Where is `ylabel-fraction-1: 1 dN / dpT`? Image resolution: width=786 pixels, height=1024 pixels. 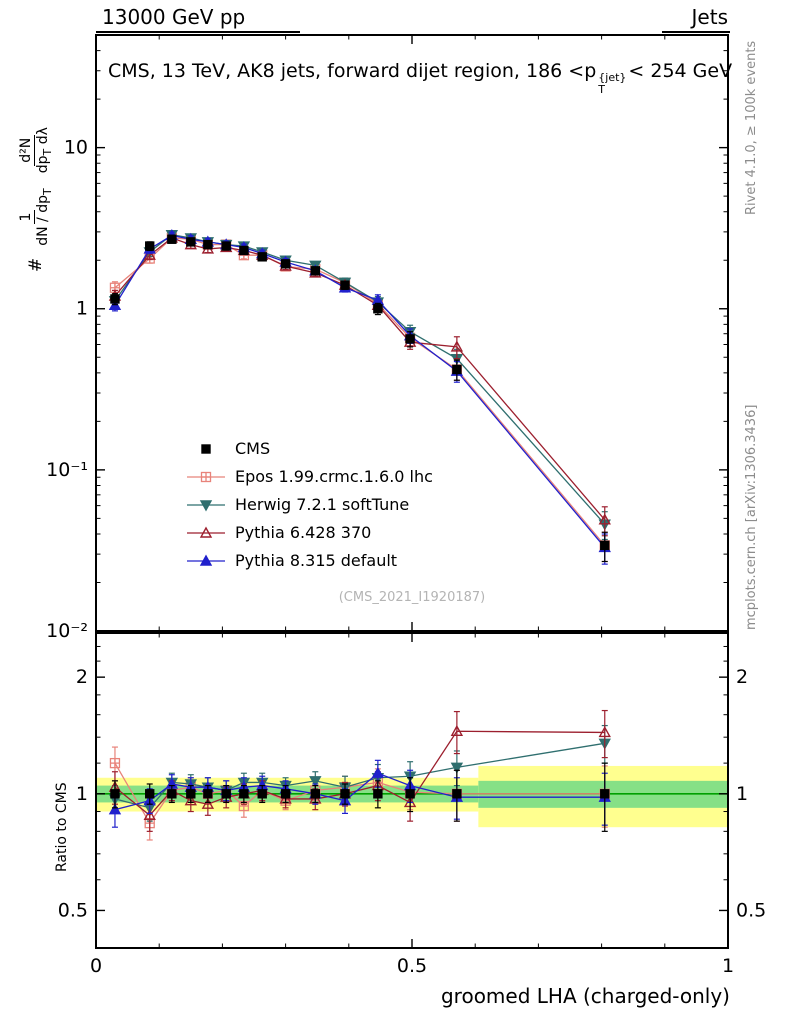
ylabel-fraction-1: 1 dN / dpT is located at coordinates (36, 216).